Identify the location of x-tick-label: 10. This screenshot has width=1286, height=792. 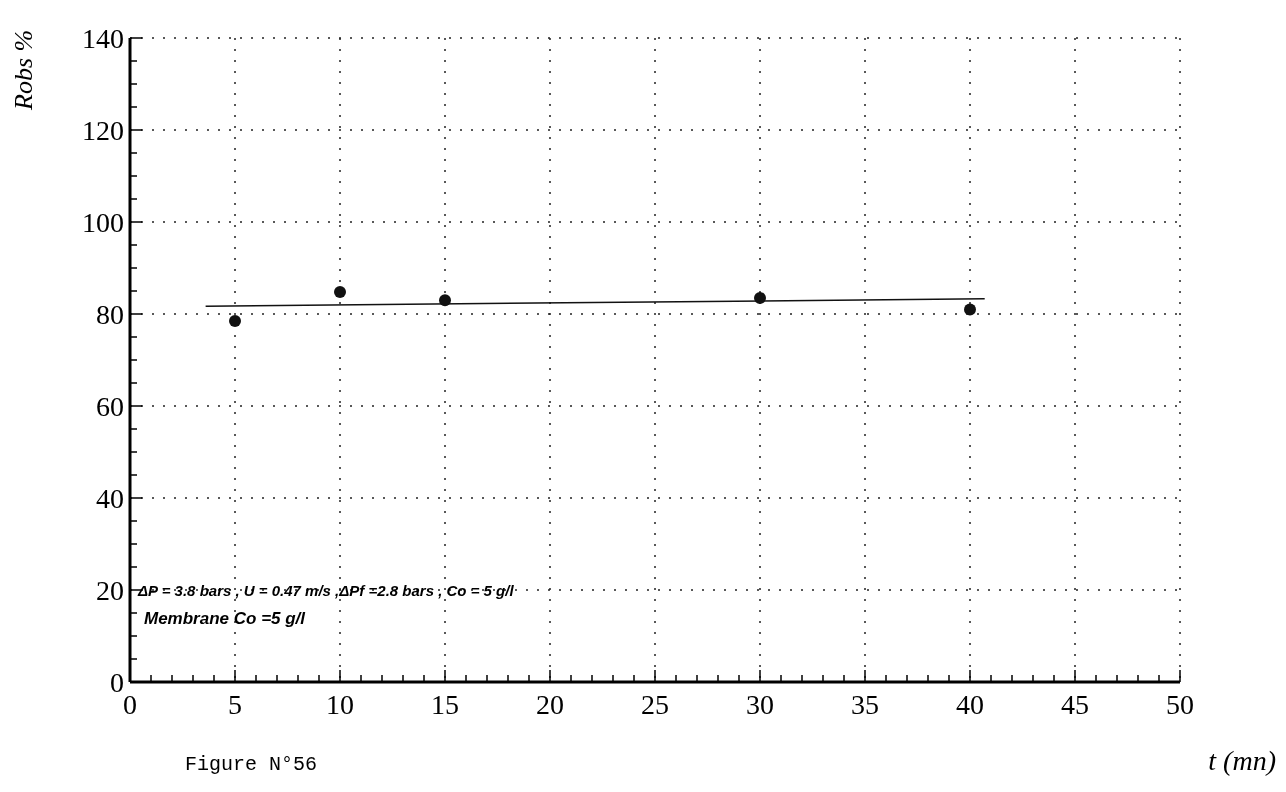
(340, 704).